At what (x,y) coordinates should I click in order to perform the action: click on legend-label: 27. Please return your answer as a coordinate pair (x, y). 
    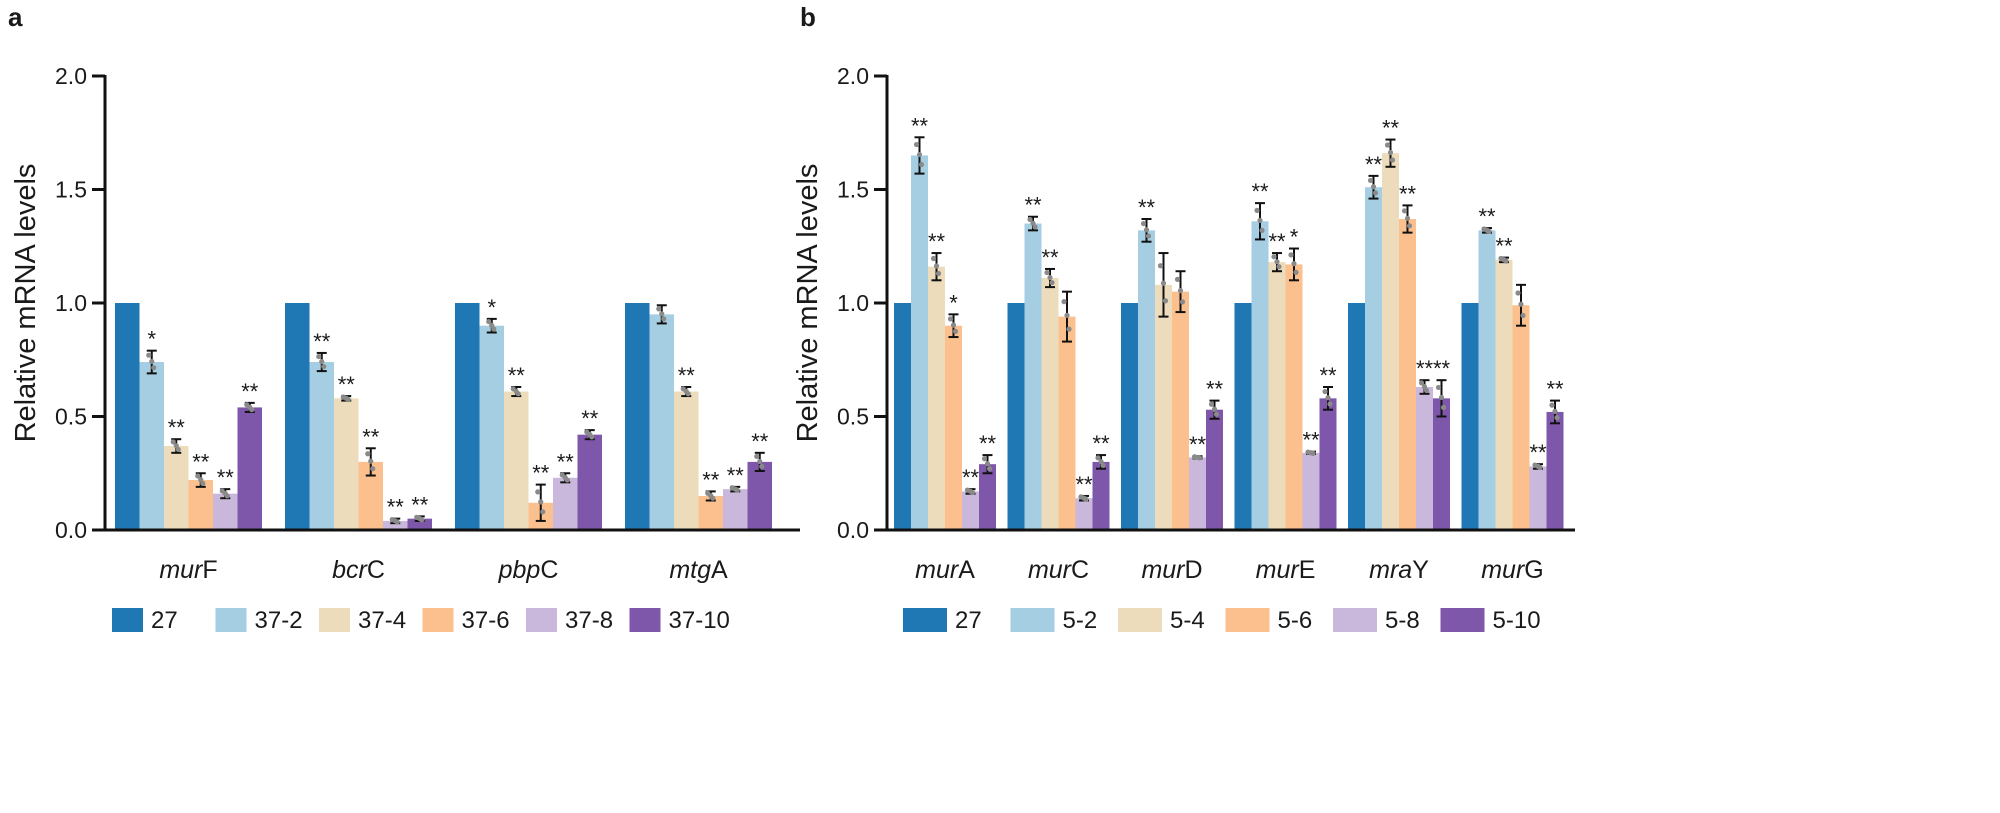
    Looking at the image, I should click on (164, 620).